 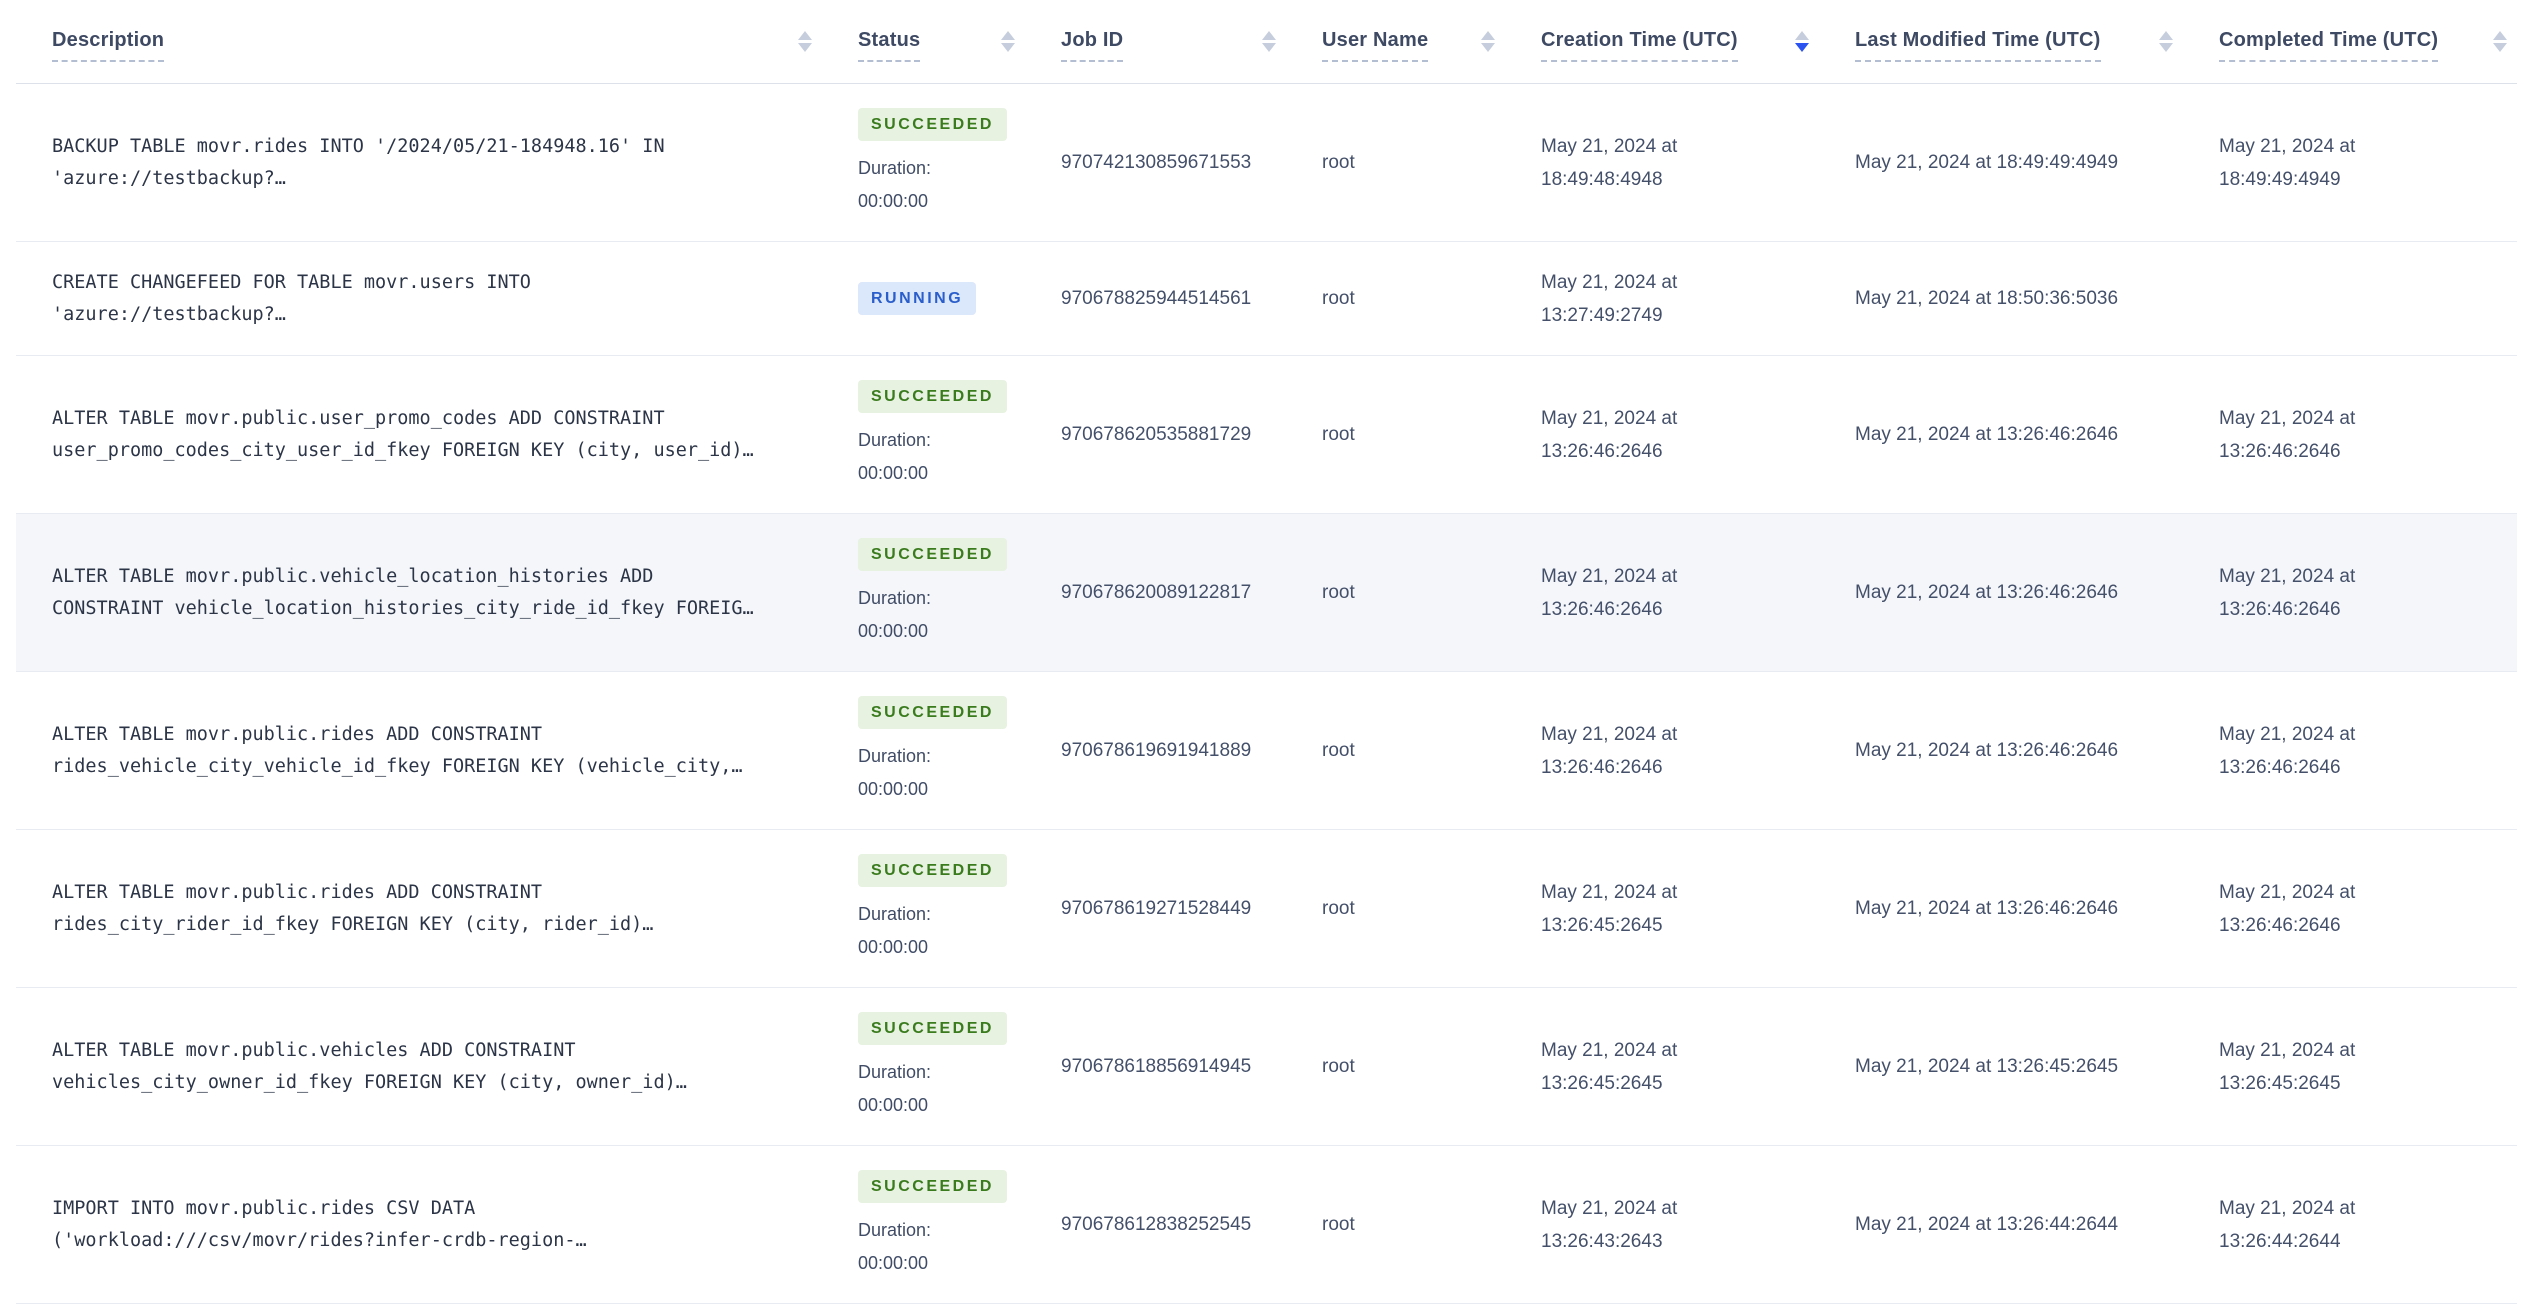 I want to click on column-header-label: Description, so click(x=108, y=45).